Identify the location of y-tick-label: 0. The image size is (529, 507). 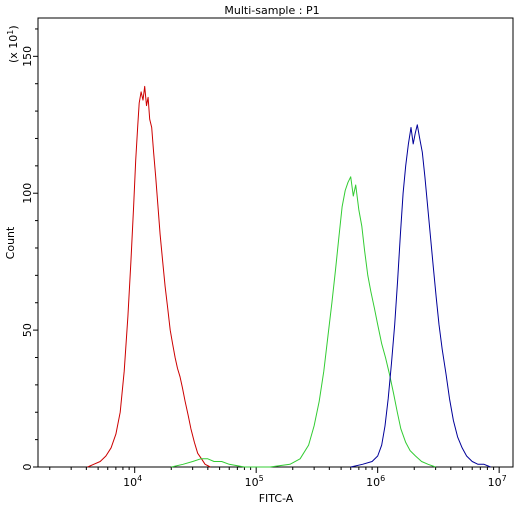
(27, 467).